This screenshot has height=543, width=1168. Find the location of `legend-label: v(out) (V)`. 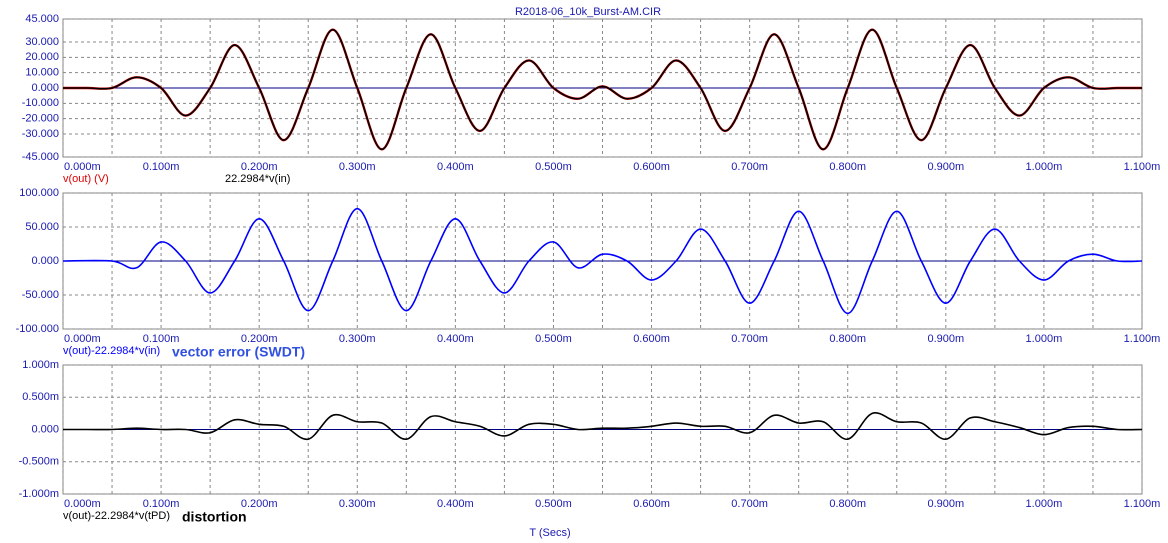

legend-label: v(out) (V) is located at coordinates (86, 179).